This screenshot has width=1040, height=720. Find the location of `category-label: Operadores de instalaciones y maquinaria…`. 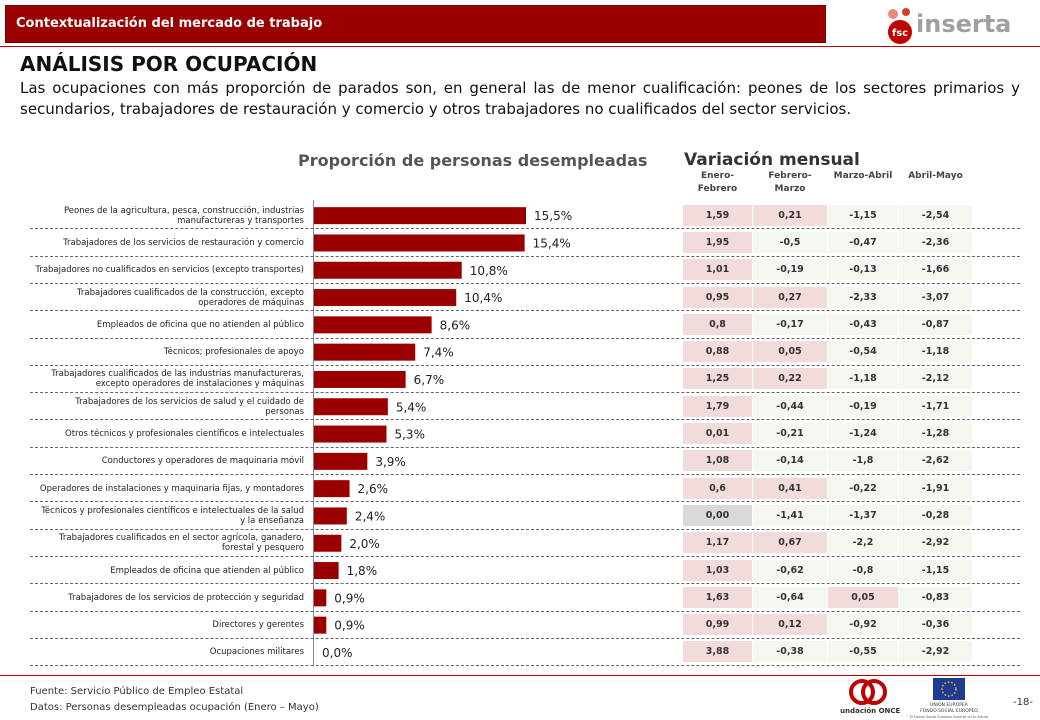

category-label: Operadores de instalaciones y maquinaria… is located at coordinates (171, 488).